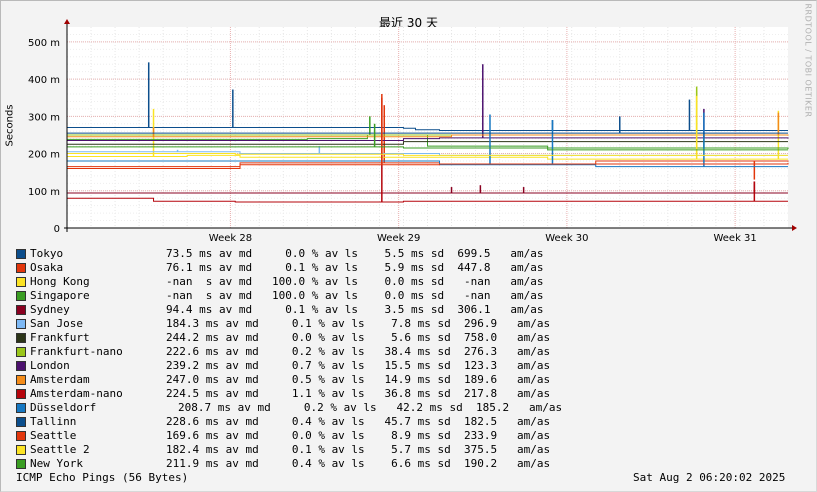  What do you see at coordinates (56, 463) in the screenshot?
I see `legend-series-name: New York` at bounding box center [56, 463].